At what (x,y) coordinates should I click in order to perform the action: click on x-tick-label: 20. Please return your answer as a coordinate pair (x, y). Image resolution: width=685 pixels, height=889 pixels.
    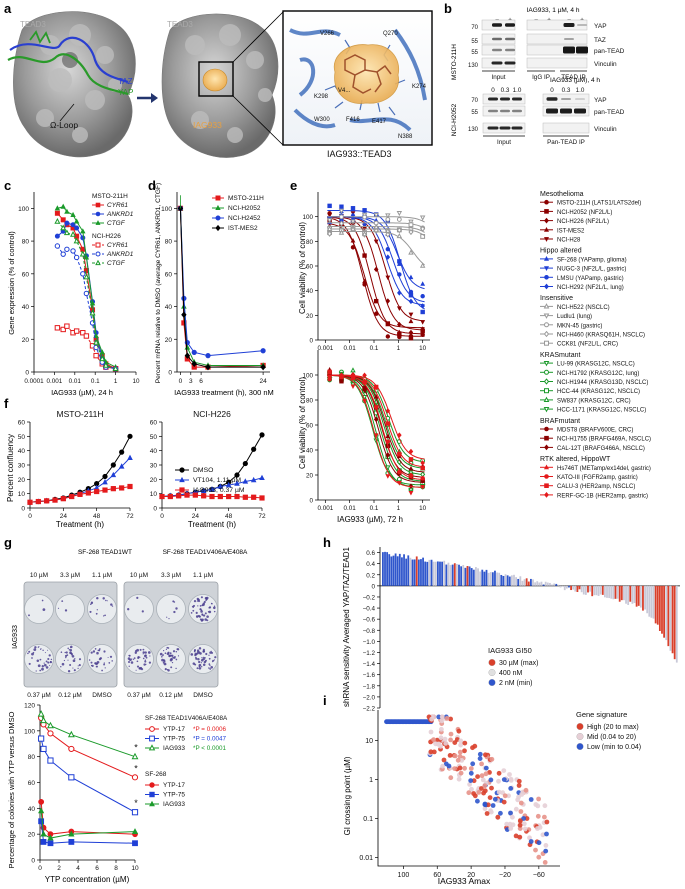
    Looking at the image, I should click on (471, 875).